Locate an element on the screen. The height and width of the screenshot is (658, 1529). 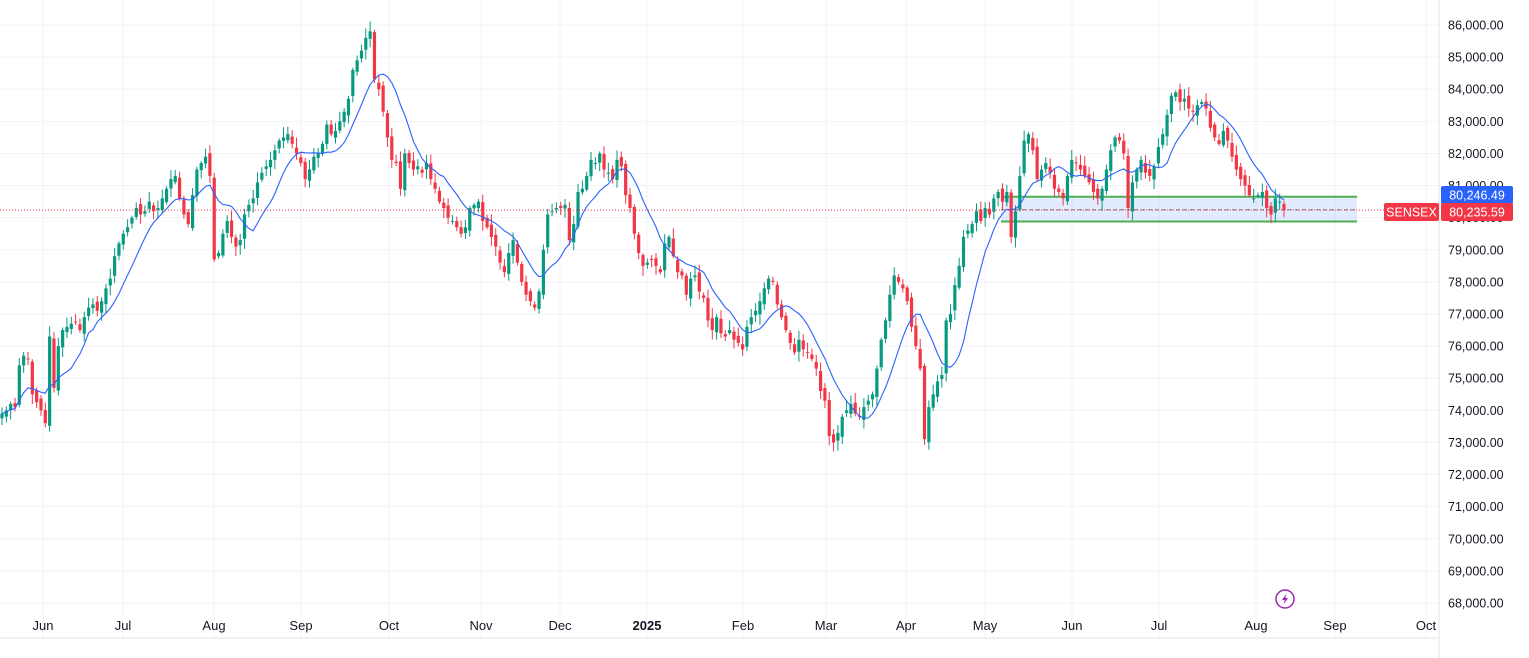
lightning-icon is located at coordinates (1285, 599).